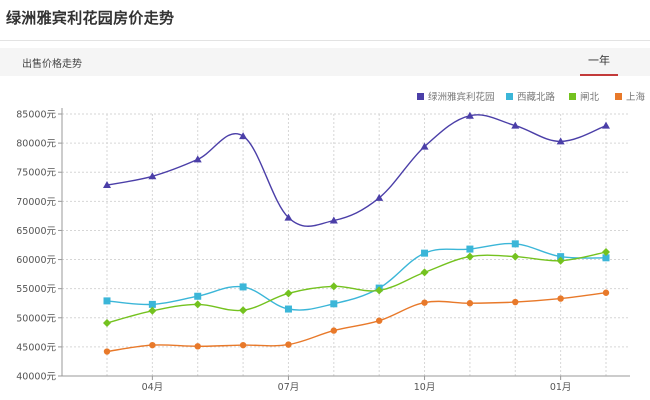  I want to click on y-tick-label: 80000元, so click(36, 144).